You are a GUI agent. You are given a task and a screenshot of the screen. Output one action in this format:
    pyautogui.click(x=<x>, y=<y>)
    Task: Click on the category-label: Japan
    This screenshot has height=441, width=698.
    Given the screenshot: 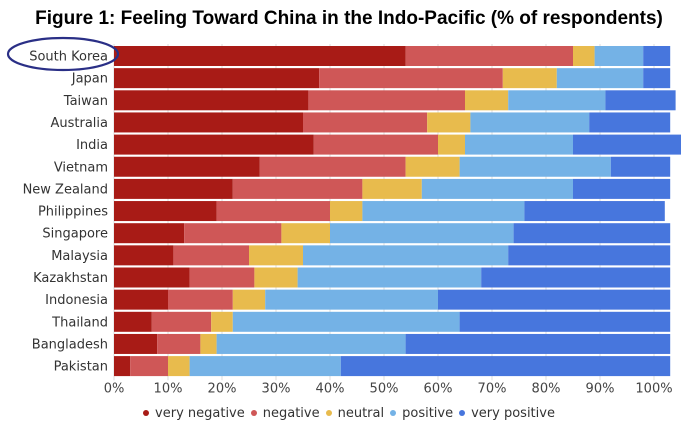 What is the action you would take?
    pyautogui.click(x=89, y=79)
    